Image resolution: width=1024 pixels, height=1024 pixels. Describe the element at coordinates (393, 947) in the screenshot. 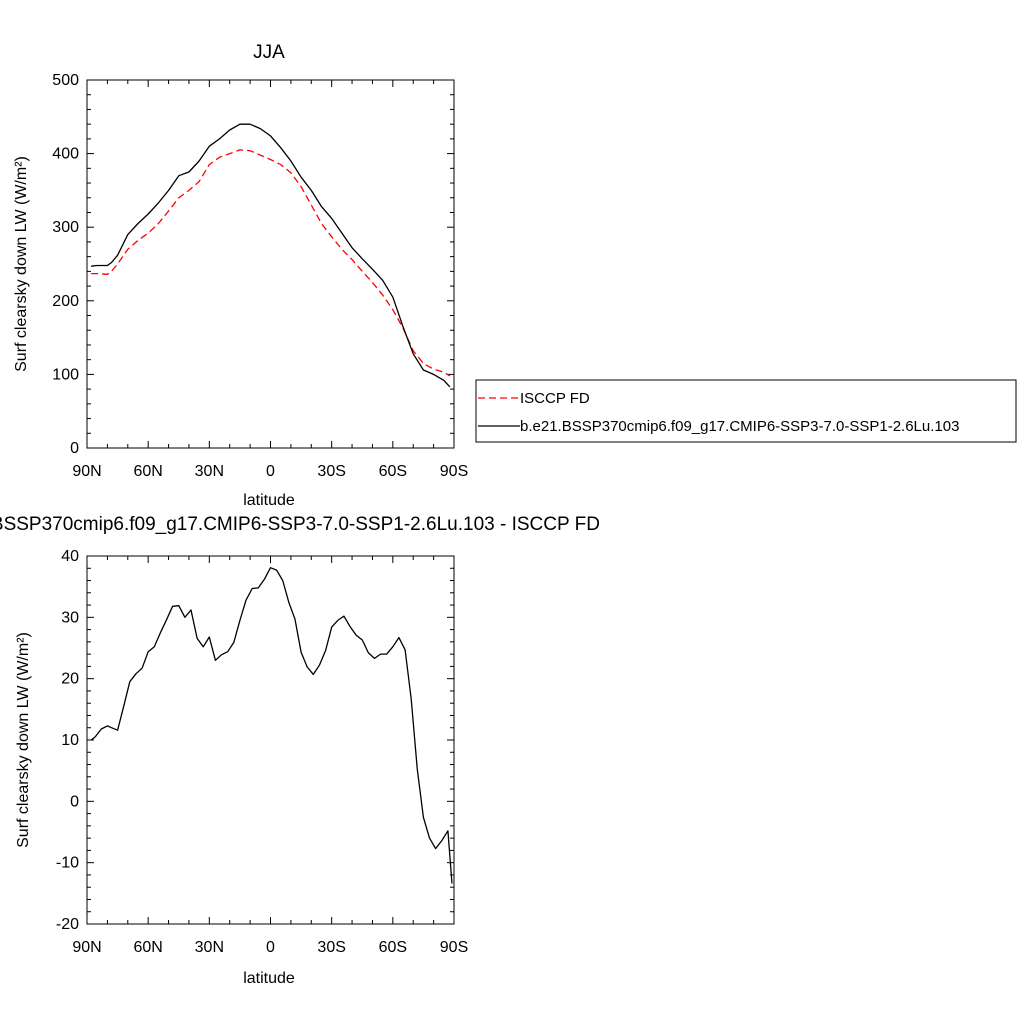

I see `bottom-x-tick-label: 60S` at that location.